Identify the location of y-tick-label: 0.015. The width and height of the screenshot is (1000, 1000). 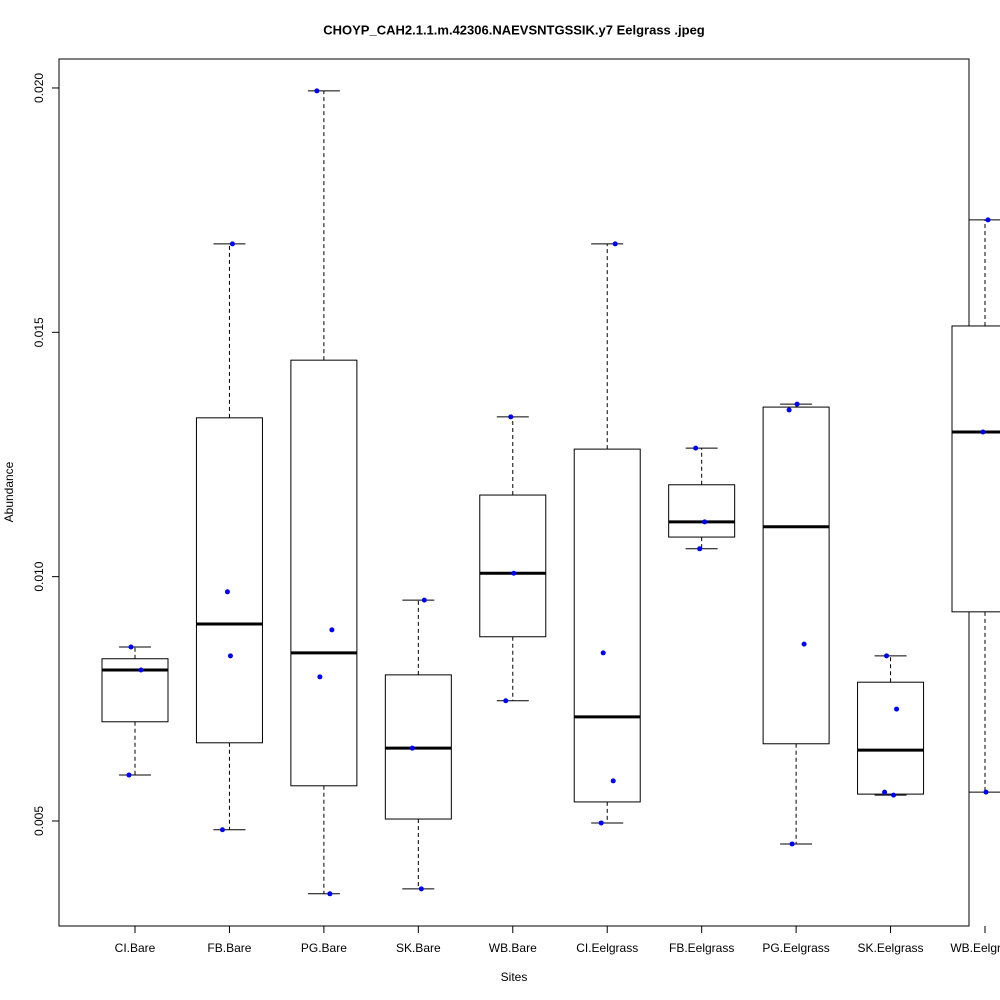
(39, 332).